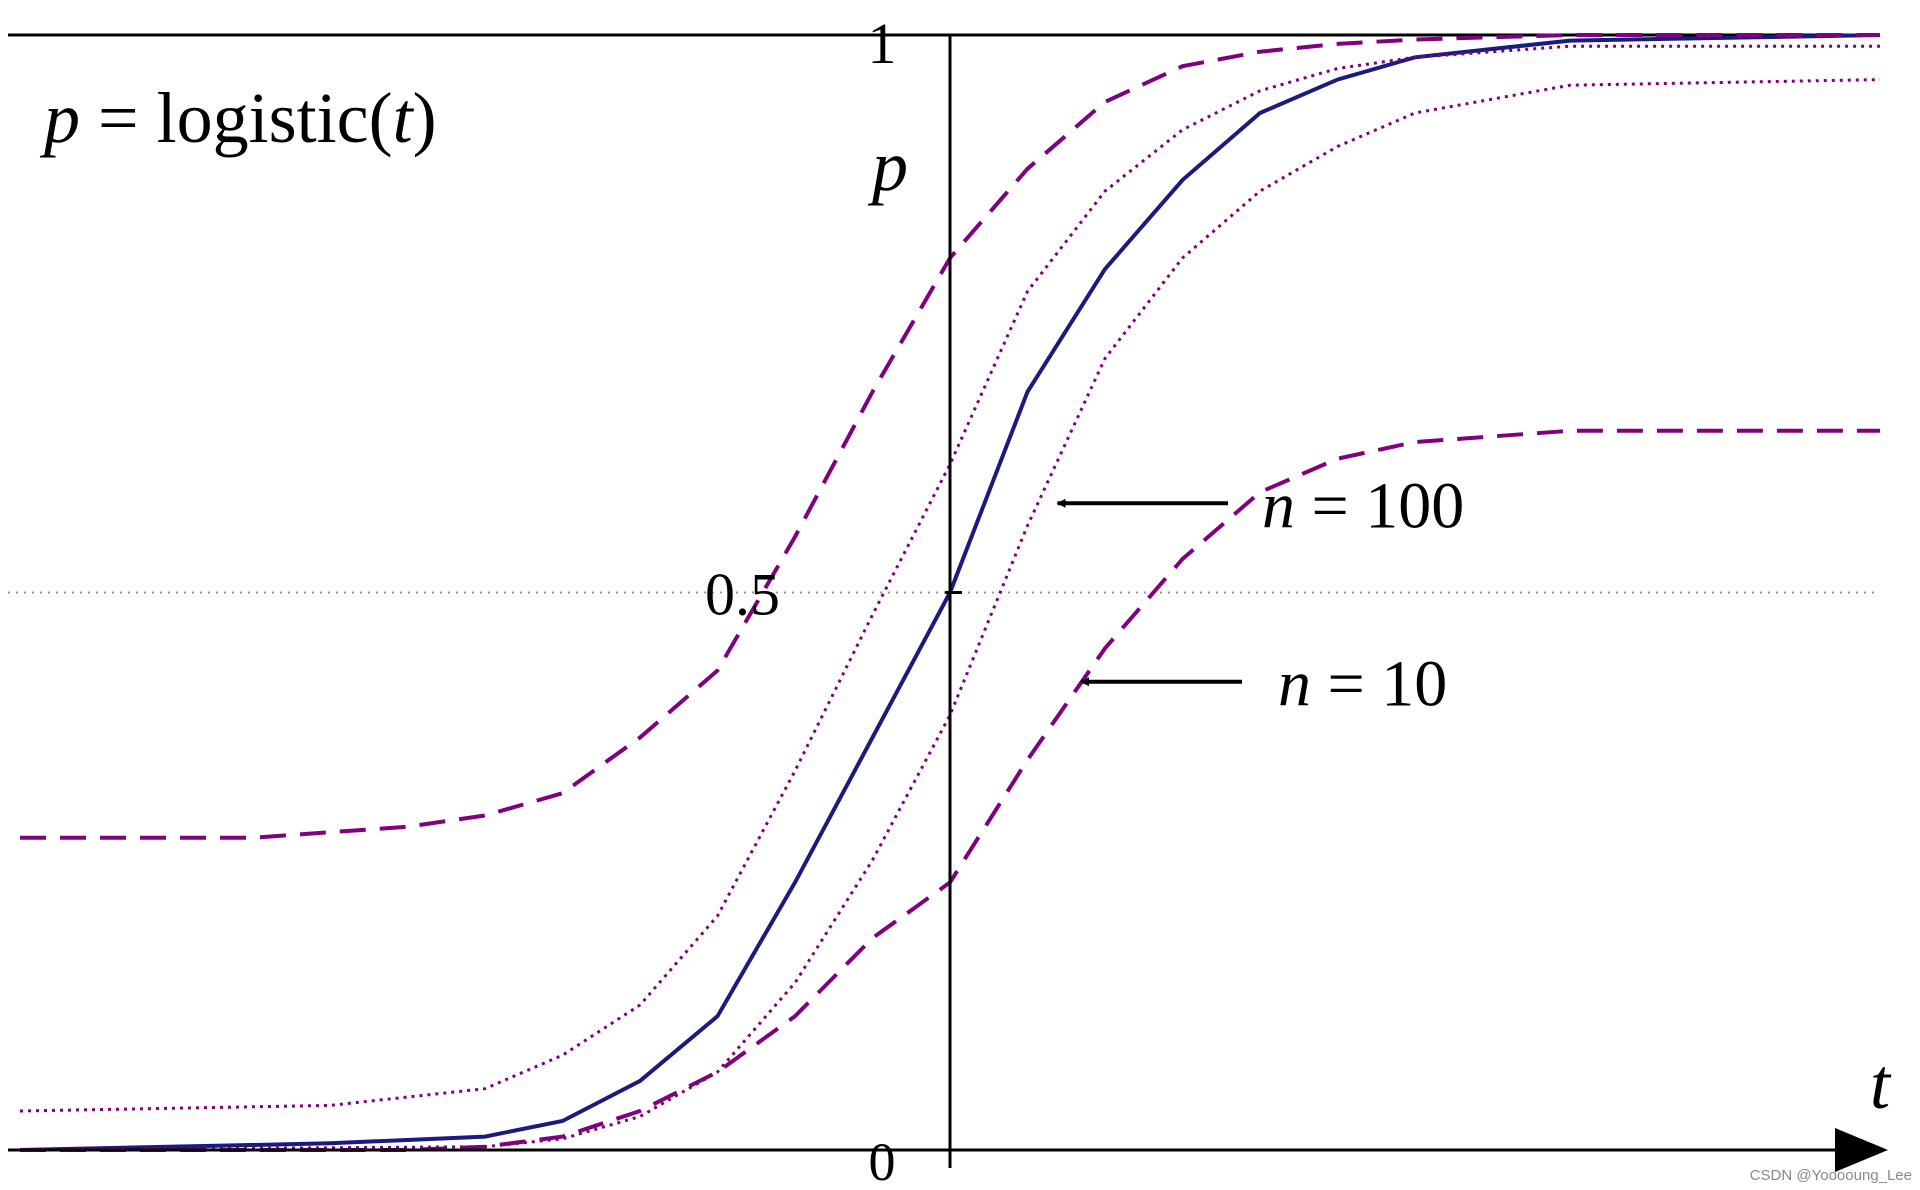 This screenshot has width=1920, height=1190. Describe the element at coordinates (887, 166) in the screenshot. I see `y-axis-label: p` at that location.